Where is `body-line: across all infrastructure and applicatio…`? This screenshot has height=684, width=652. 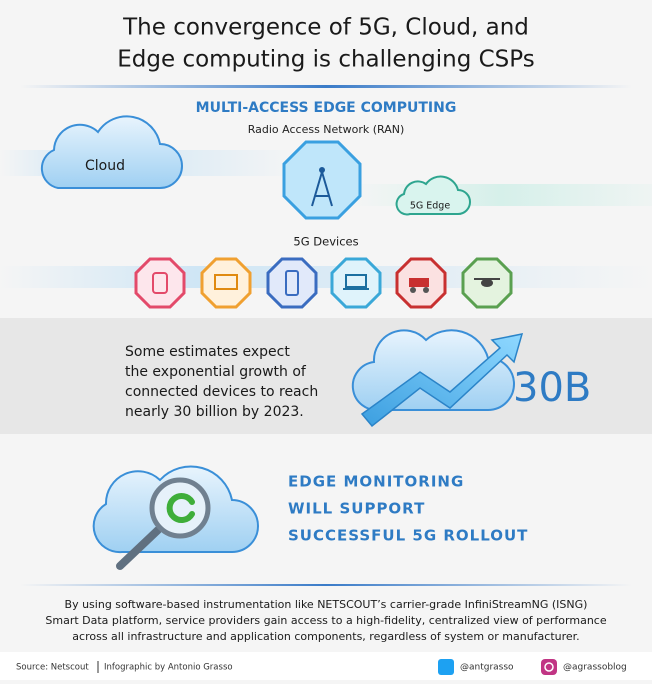 body-line: across all infrastructure and applicatio… is located at coordinates (325, 636).